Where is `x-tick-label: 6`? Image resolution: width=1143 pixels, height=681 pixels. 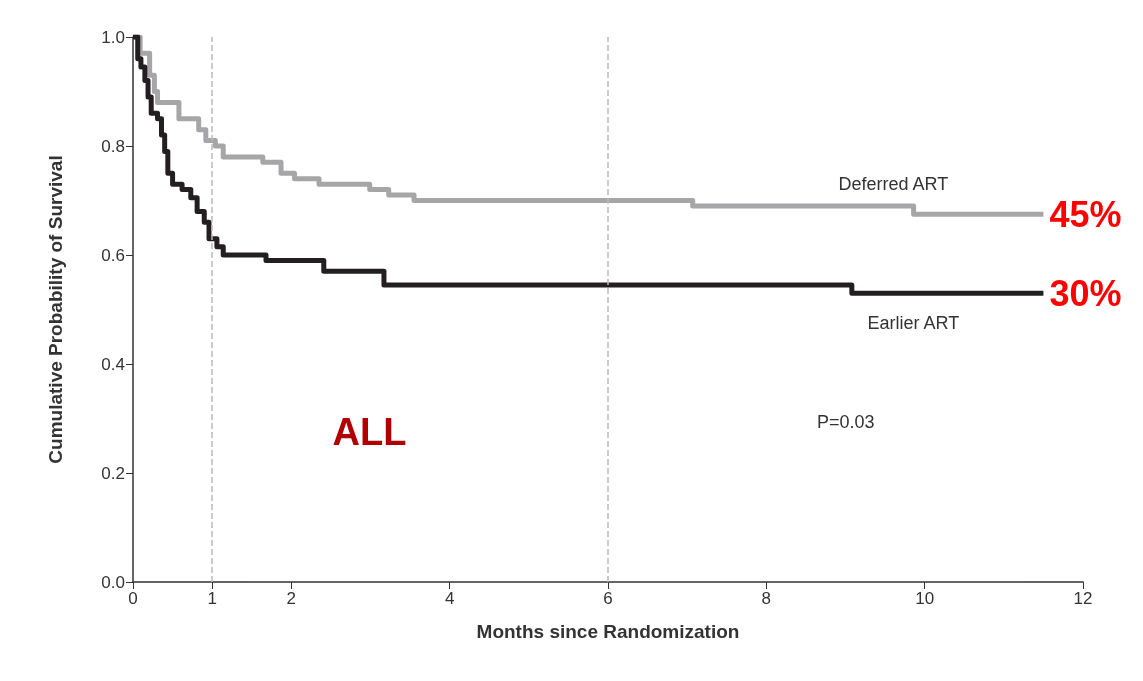
x-tick-label: 6 is located at coordinates (608, 598).